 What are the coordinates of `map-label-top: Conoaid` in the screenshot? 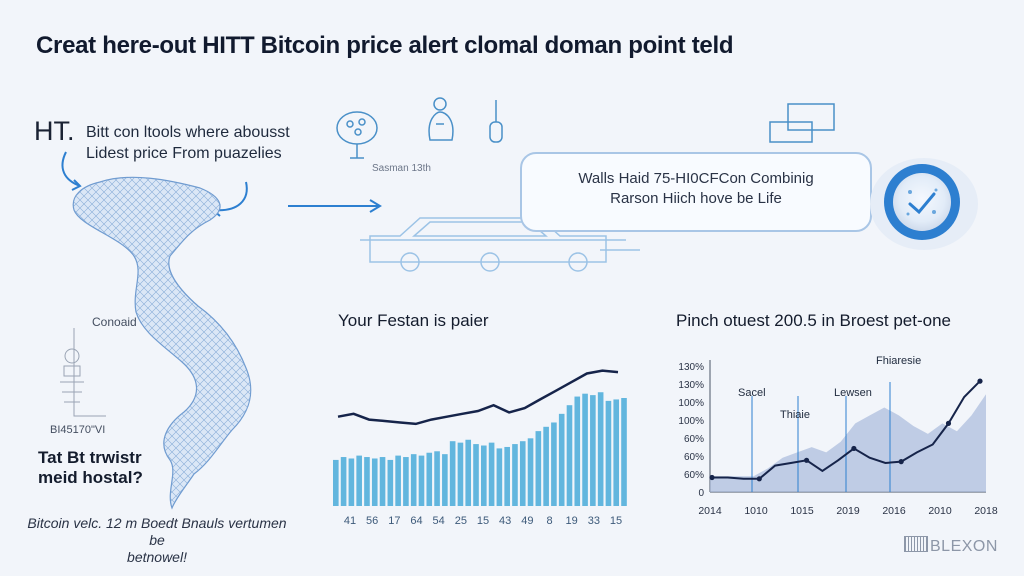 It's located at (114, 322).